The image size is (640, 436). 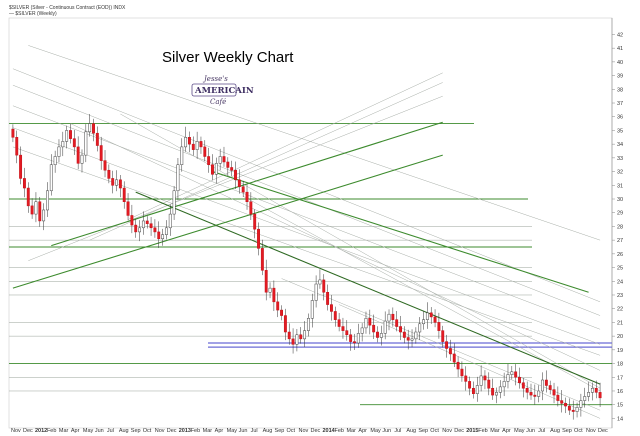 I want to click on date-tick-label: Aug, so click(x=555, y=431).